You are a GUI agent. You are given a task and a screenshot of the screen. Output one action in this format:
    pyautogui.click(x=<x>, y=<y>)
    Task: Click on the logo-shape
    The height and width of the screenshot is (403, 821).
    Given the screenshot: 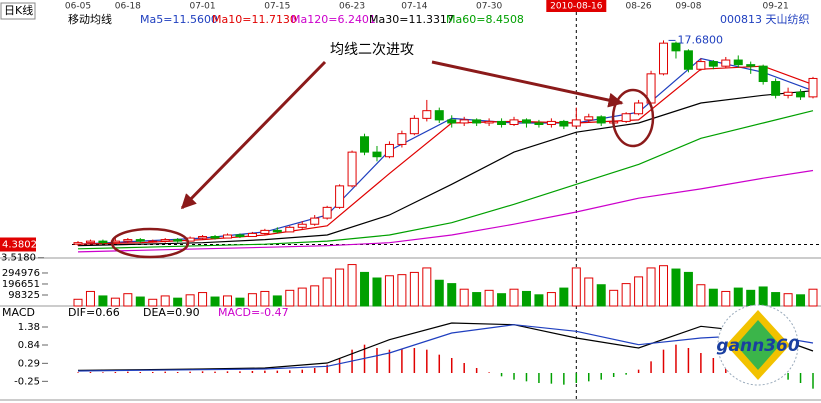 What is the action you would take?
    pyautogui.click(x=758, y=345)
    